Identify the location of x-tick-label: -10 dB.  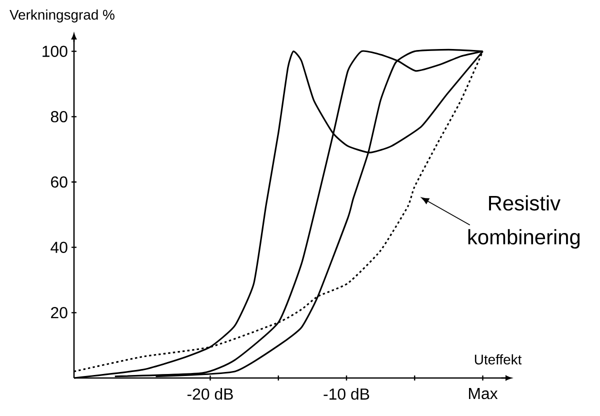
(347, 394).